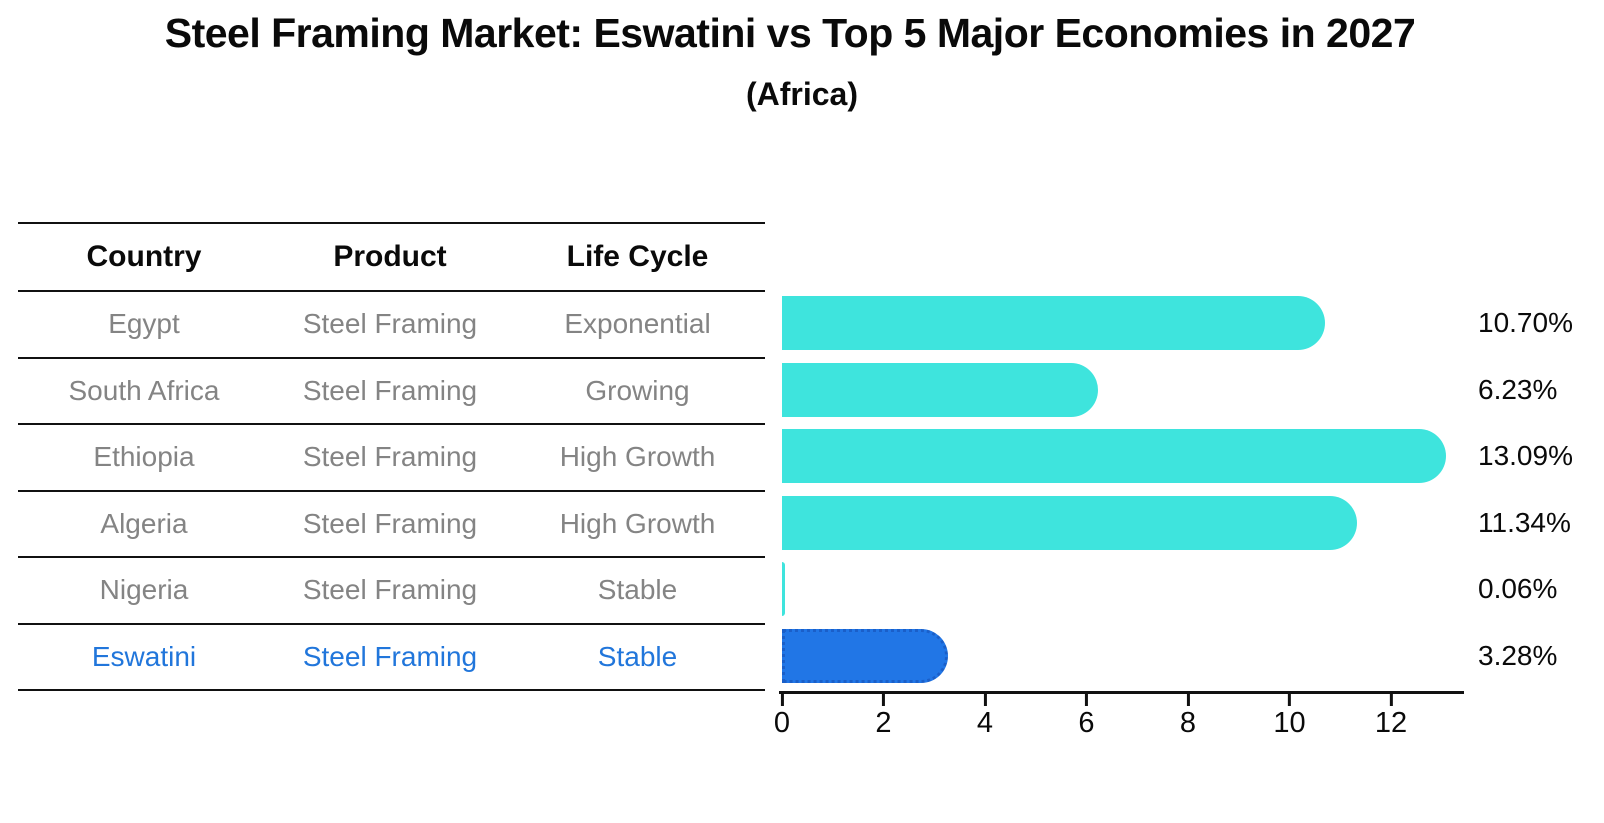 The height and width of the screenshot is (823, 1604). What do you see at coordinates (637, 390) in the screenshot?
I see `cell-life-cycle: Growing` at bounding box center [637, 390].